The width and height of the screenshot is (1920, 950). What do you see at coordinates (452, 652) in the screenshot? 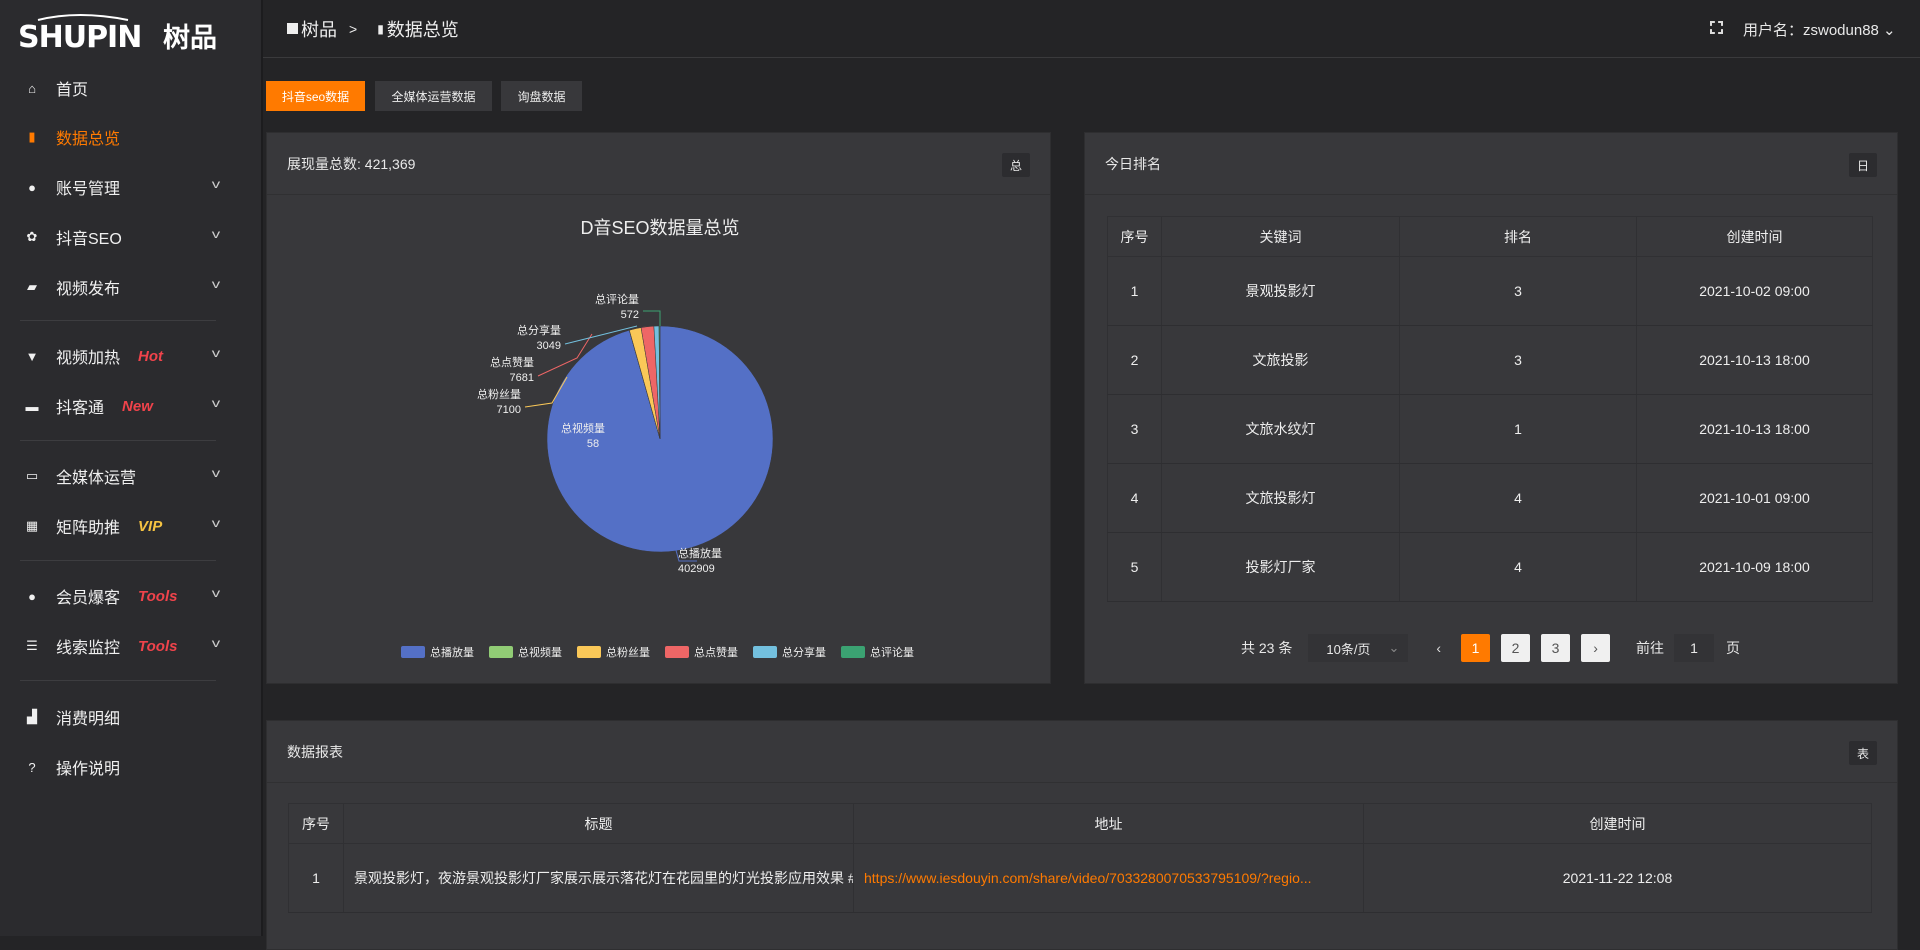
I see `legend-label: 总播放量` at bounding box center [452, 652].